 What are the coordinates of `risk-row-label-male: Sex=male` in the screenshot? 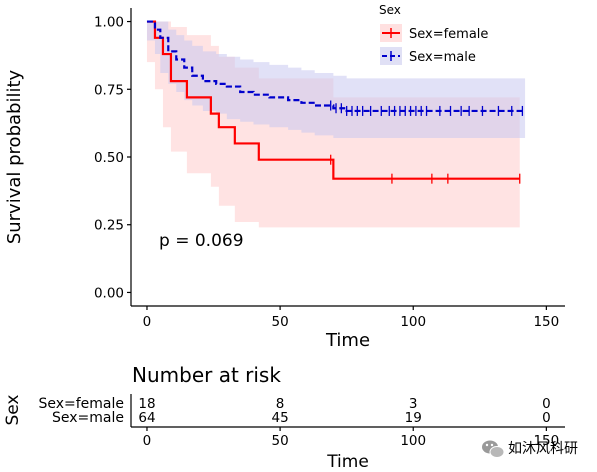 It's located at (88, 418).